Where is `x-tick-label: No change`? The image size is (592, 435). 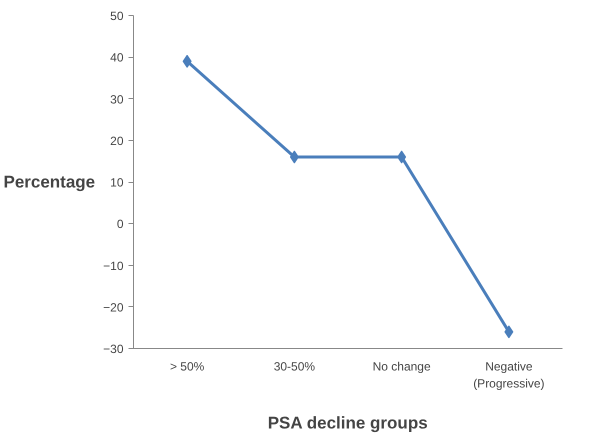 x-tick-label: No change is located at coordinates (401, 367).